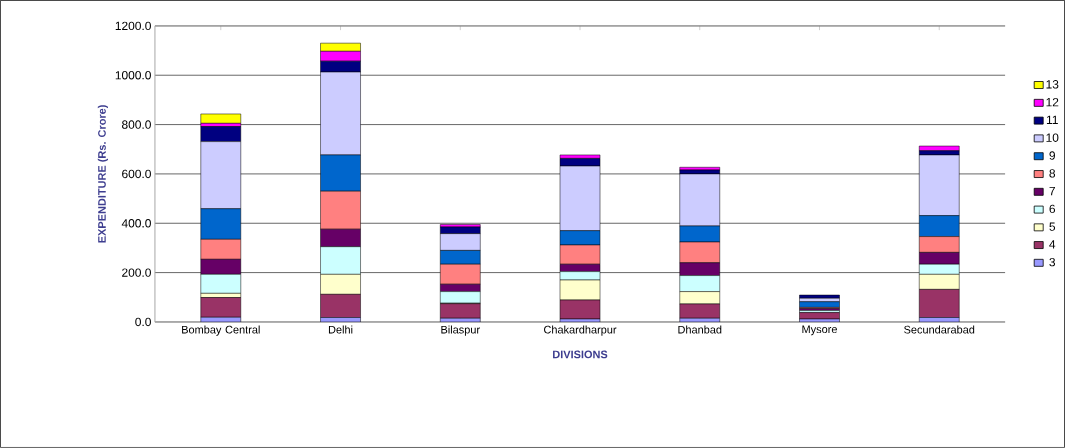 The height and width of the screenshot is (448, 1065). What do you see at coordinates (340, 329) in the screenshot?
I see `x-tick-label: Delhi` at bounding box center [340, 329].